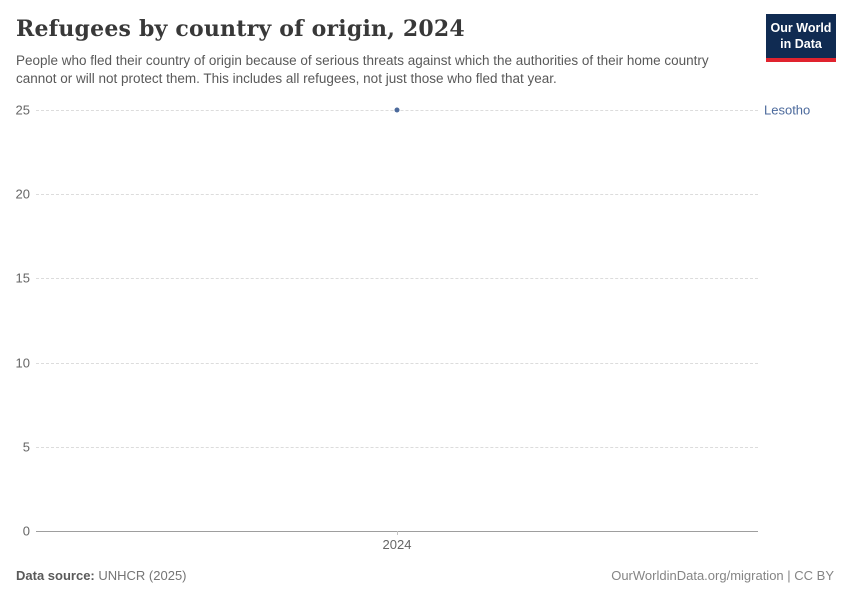  I want to click on y-axis: 0 5 10 15 20 25, so click(15, 321).